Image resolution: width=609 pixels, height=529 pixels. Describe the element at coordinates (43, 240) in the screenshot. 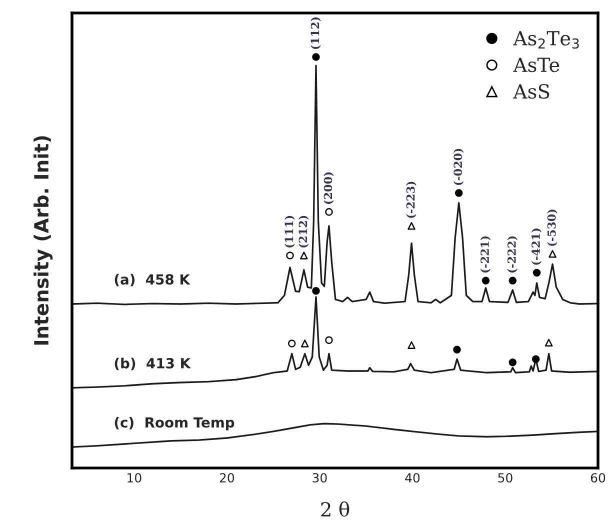

I see `y-axis-title: Intensity (Arb. Init)` at that location.